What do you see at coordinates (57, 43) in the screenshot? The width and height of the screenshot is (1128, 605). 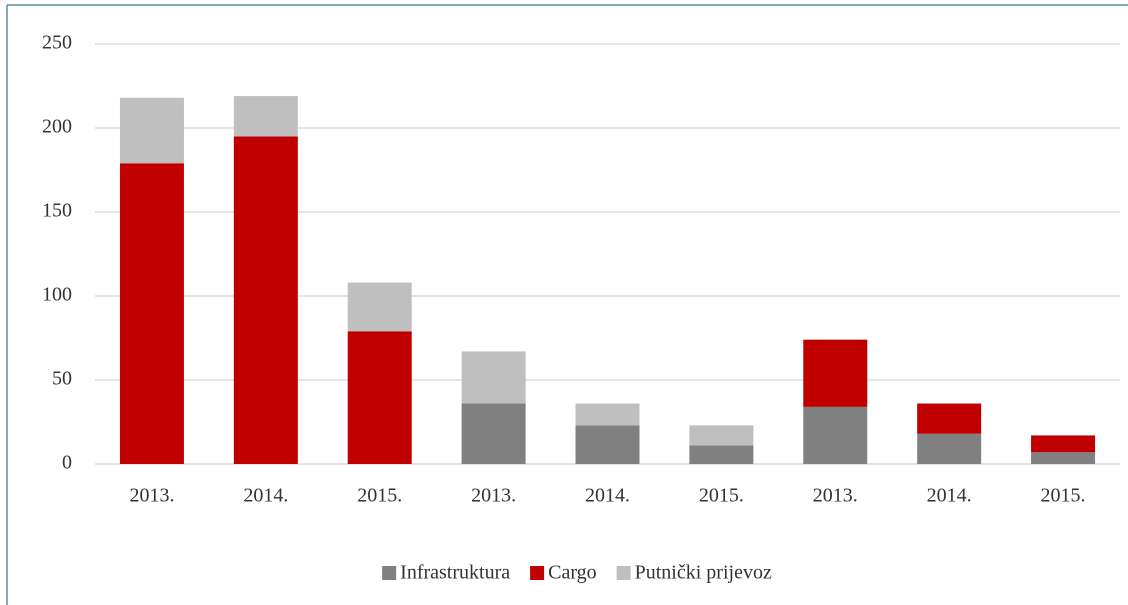 I see `y-tick-label: 250` at bounding box center [57, 43].